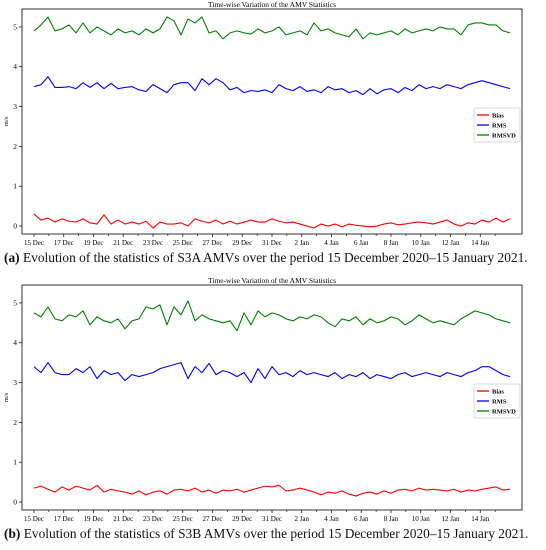 The height and width of the screenshot is (550, 546). What do you see at coordinates (15, 66) in the screenshot?
I see `chart-a-ytick-label: 4` at bounding box center [15, 66].